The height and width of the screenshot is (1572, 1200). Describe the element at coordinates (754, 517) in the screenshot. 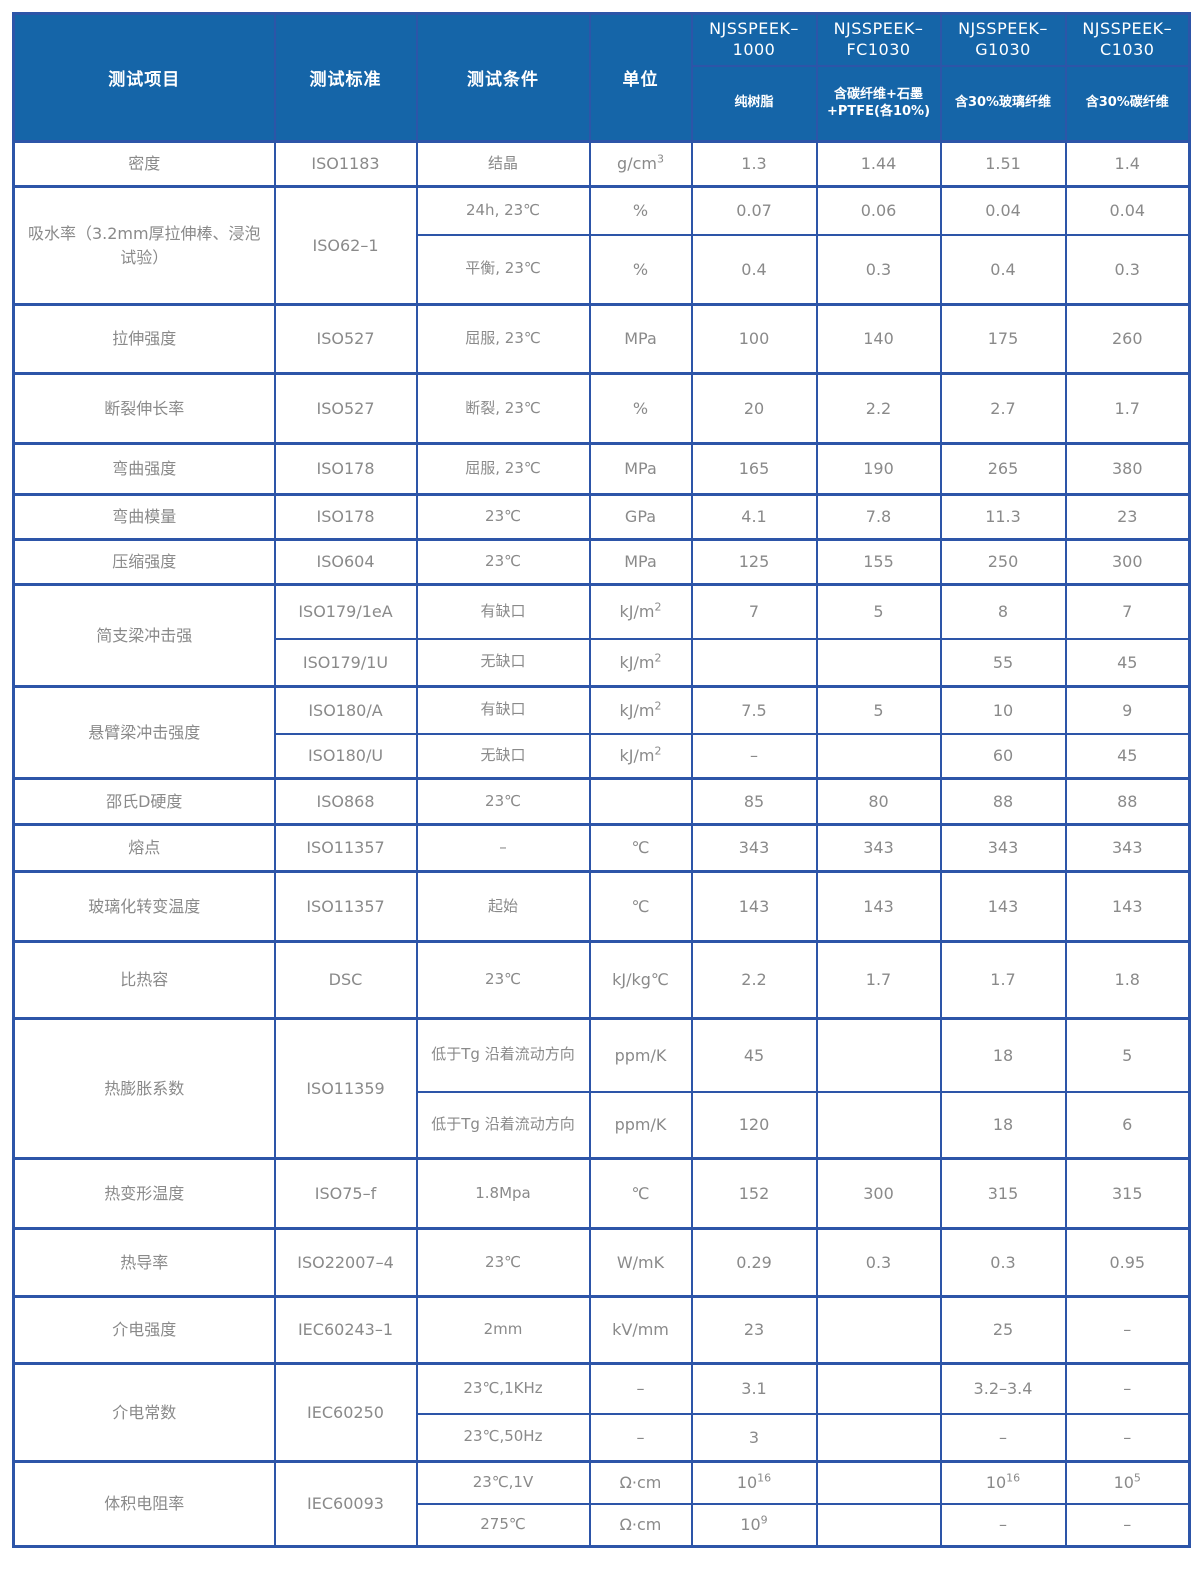

I see `cell-value: 4.1` at that location.